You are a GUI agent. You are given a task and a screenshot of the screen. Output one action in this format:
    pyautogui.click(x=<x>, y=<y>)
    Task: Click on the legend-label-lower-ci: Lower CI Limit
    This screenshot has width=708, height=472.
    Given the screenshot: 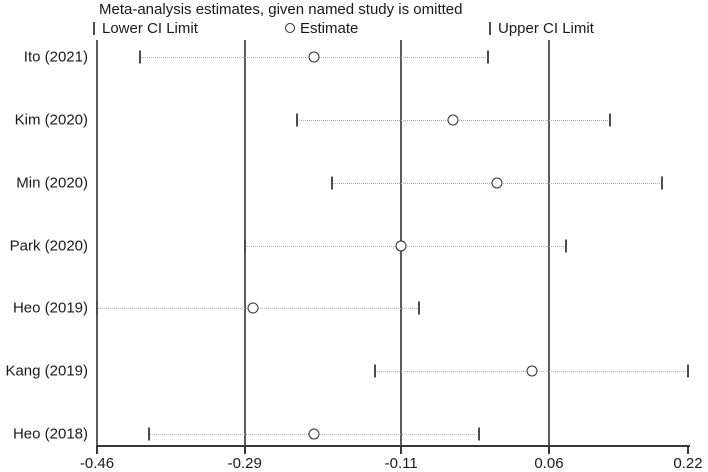 What is the action you would take?
    pyautogui.click(x=150, y=28)
    